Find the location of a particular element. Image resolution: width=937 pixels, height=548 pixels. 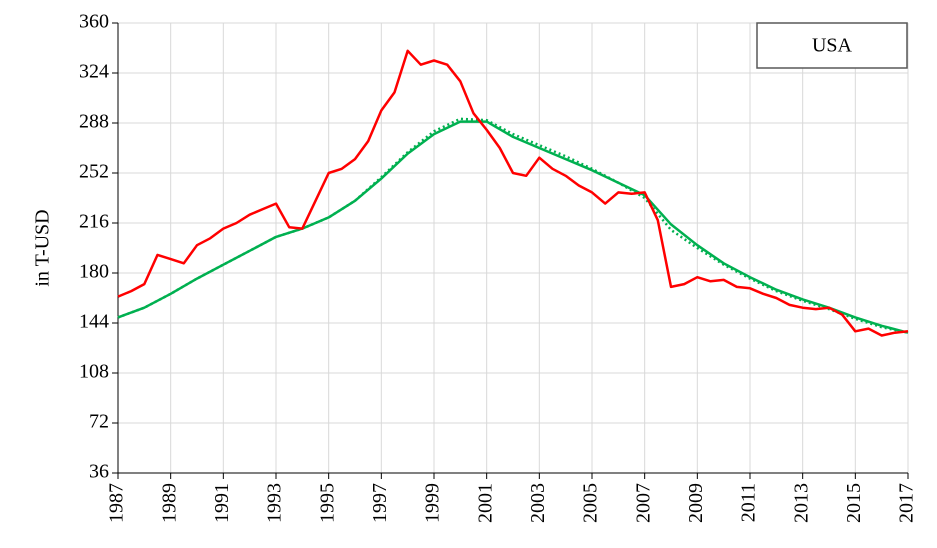

annotation: USA is located at coordinates (832, 46).